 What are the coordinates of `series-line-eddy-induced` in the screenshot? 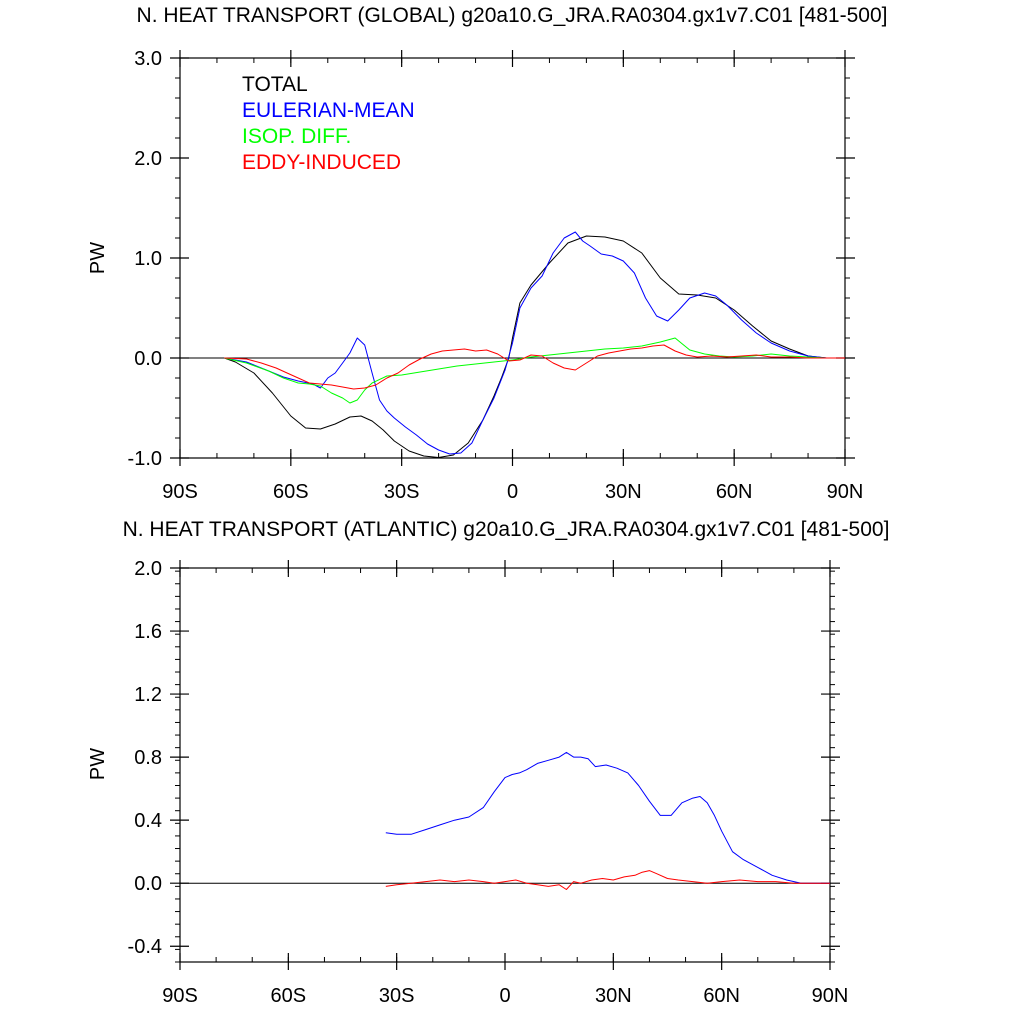 It's located at (534, 367).